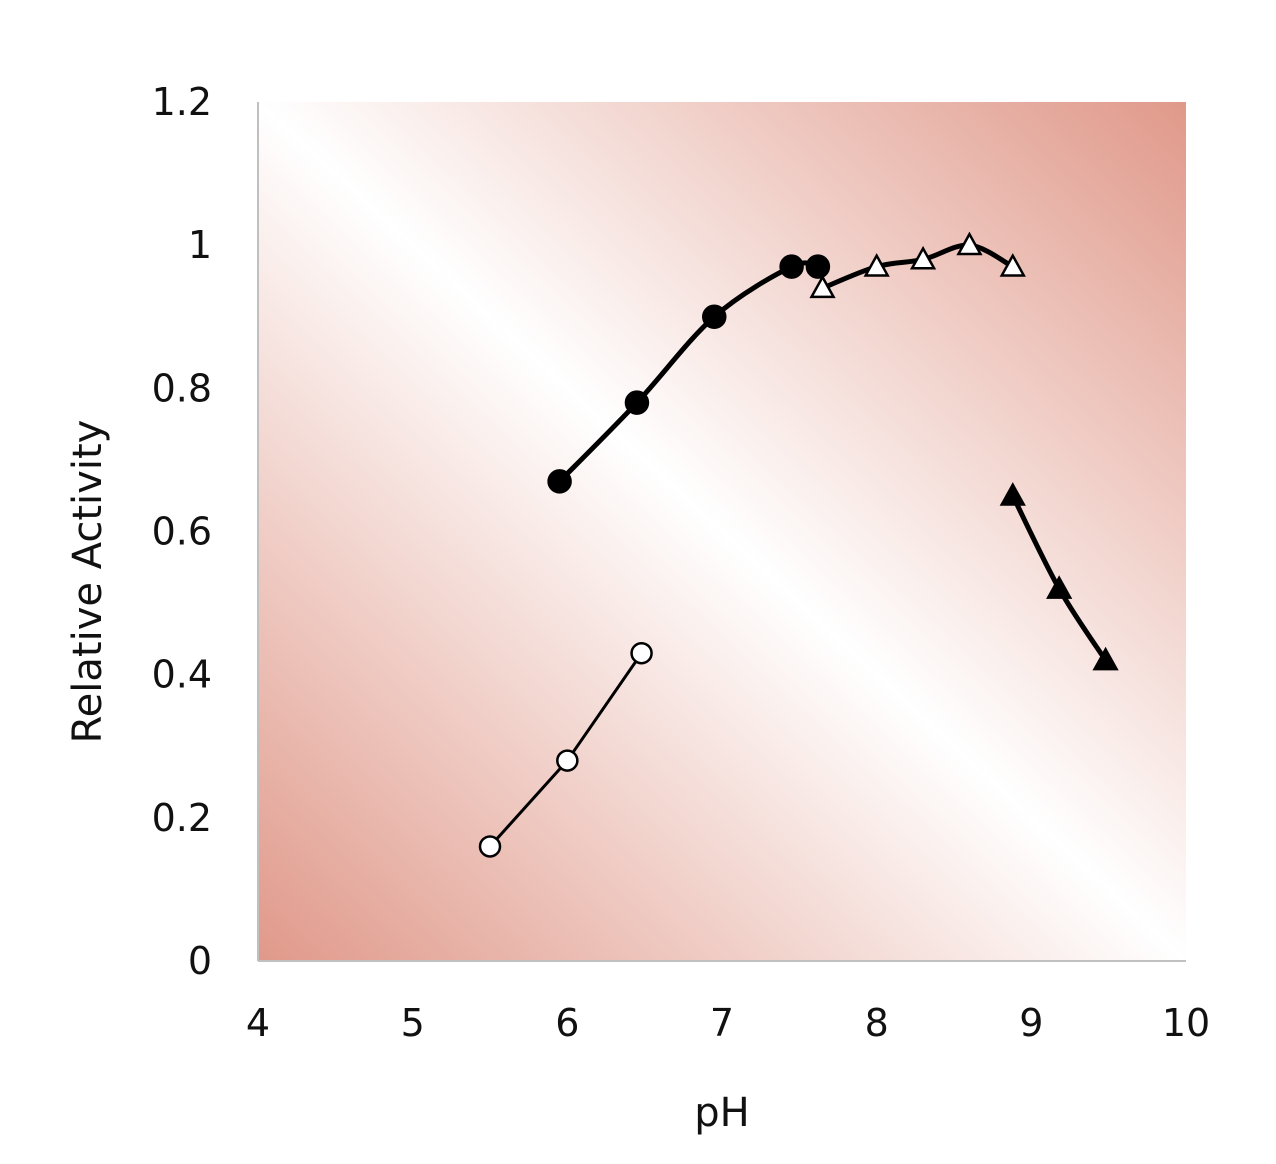 Image resolution: width=1276 pixels, height=1164 pixels. I want to click on y-tick-label: 0, so click(200, 961).